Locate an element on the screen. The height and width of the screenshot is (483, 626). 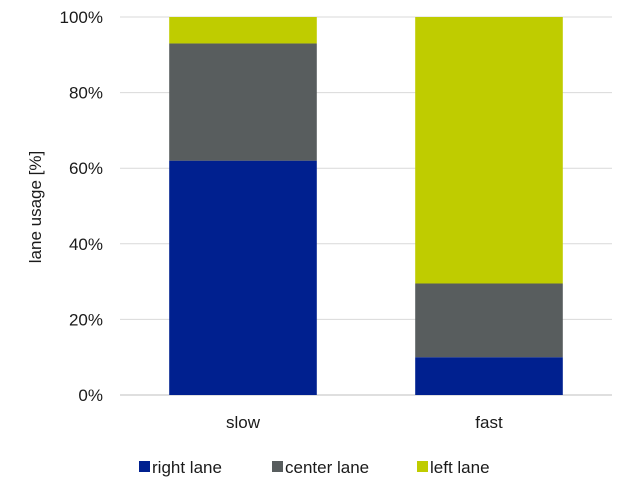
bar-fast-left-lane is located at coordinates (489, 150).